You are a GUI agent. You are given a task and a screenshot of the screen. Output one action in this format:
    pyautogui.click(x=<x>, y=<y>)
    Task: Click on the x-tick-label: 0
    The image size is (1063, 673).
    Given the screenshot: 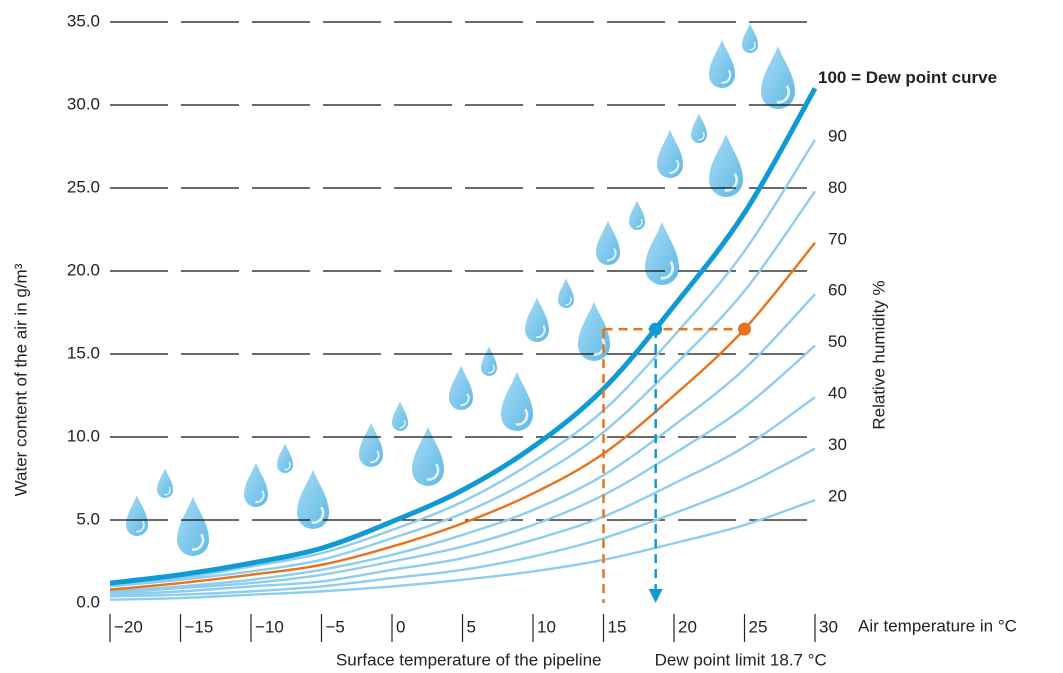 What is the action you would take?
    pyautogui.click(x=400, y=626)
    